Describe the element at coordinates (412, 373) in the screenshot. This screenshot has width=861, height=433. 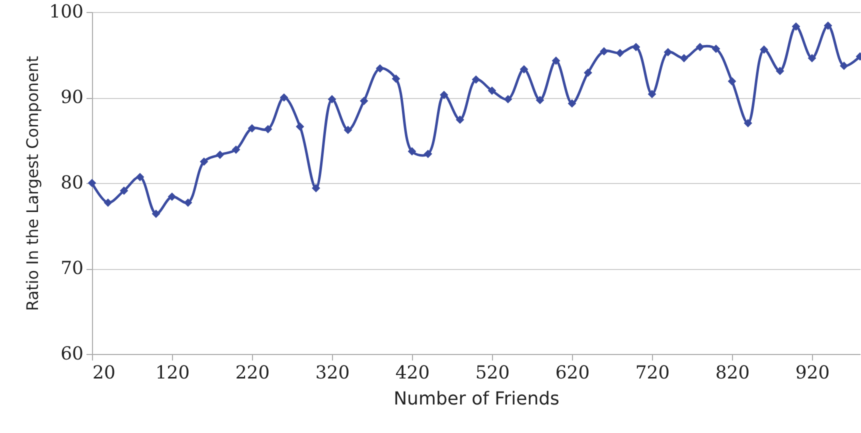
I see `x-tick-label: 420` at that location.